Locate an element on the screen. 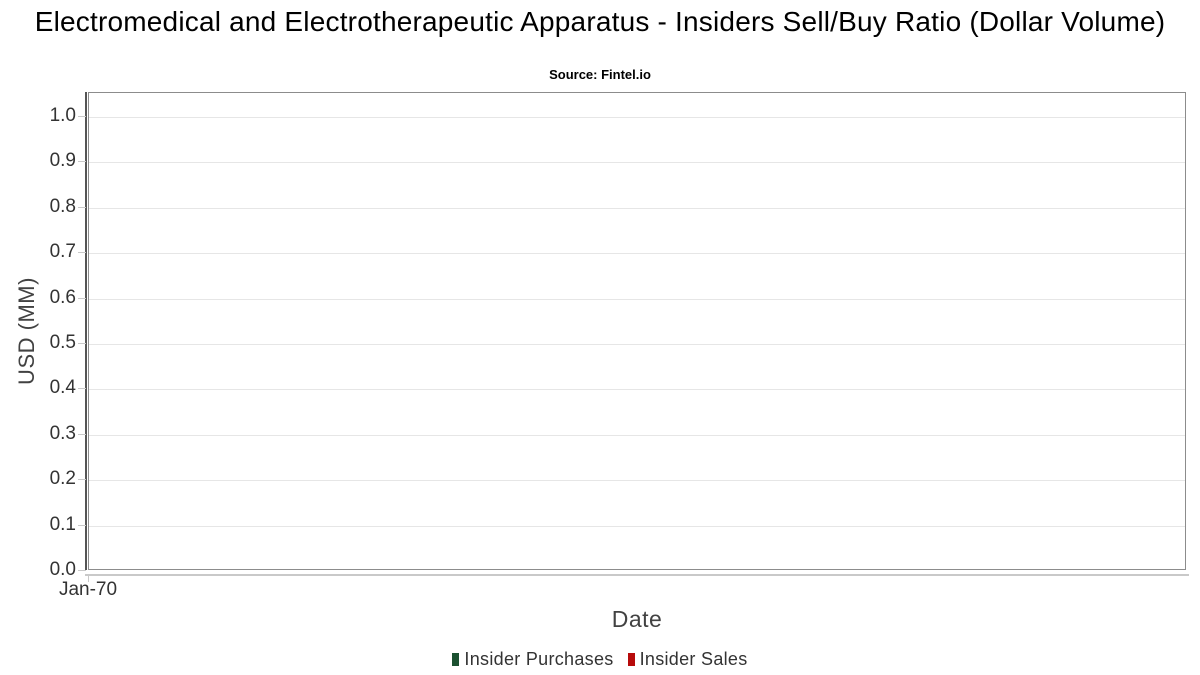 Image resolution: width=1200 pixels, height=675 pixels. legend-marker-purchases-icon is located at coordinates (456, 659).